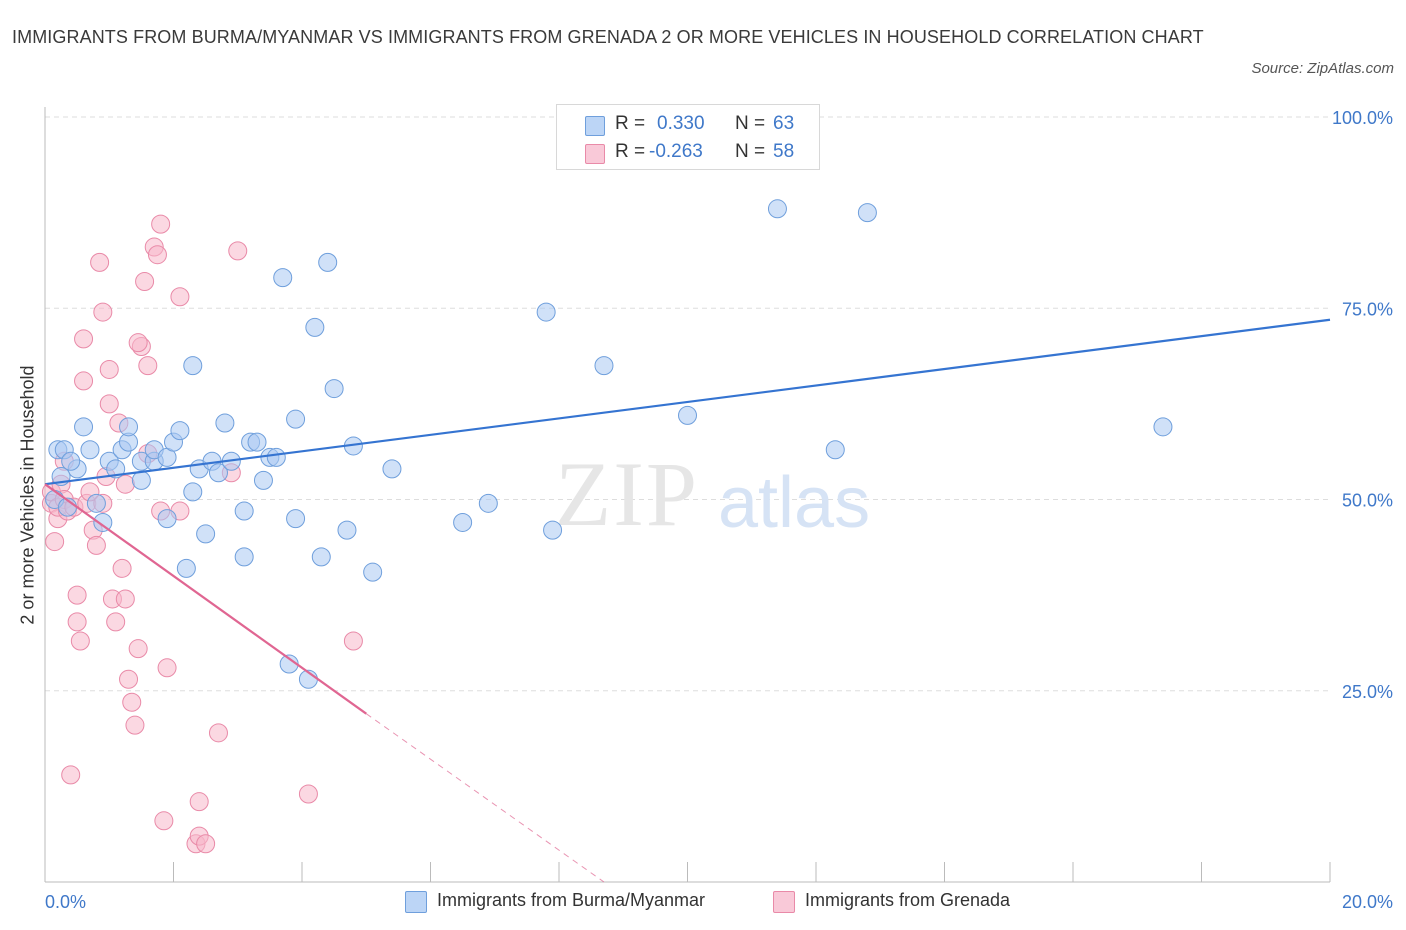 This screenshot has height=930, width=1406. What do you see at coordinates (784, 151) in the screenshot?
I see `legend-n-value: 58` at bounding box center [784, 151].